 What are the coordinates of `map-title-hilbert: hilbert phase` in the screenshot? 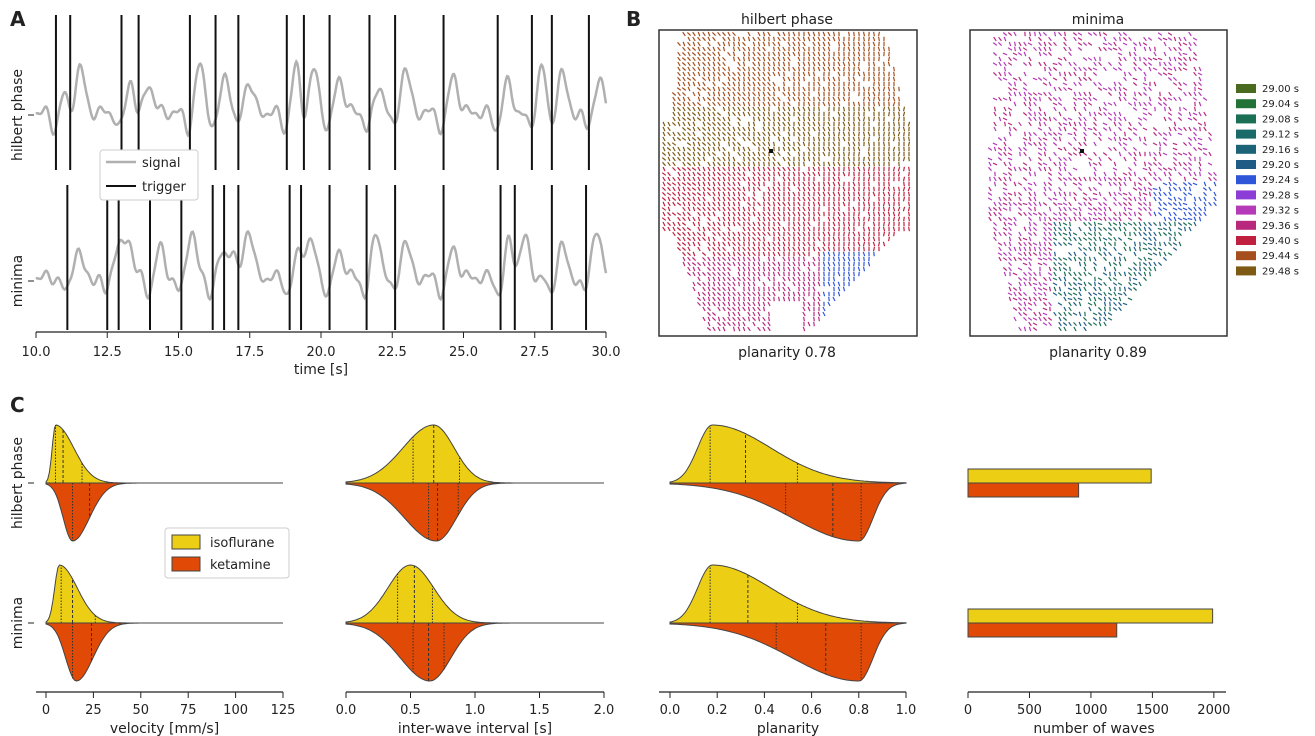 It's located at (787, 20).